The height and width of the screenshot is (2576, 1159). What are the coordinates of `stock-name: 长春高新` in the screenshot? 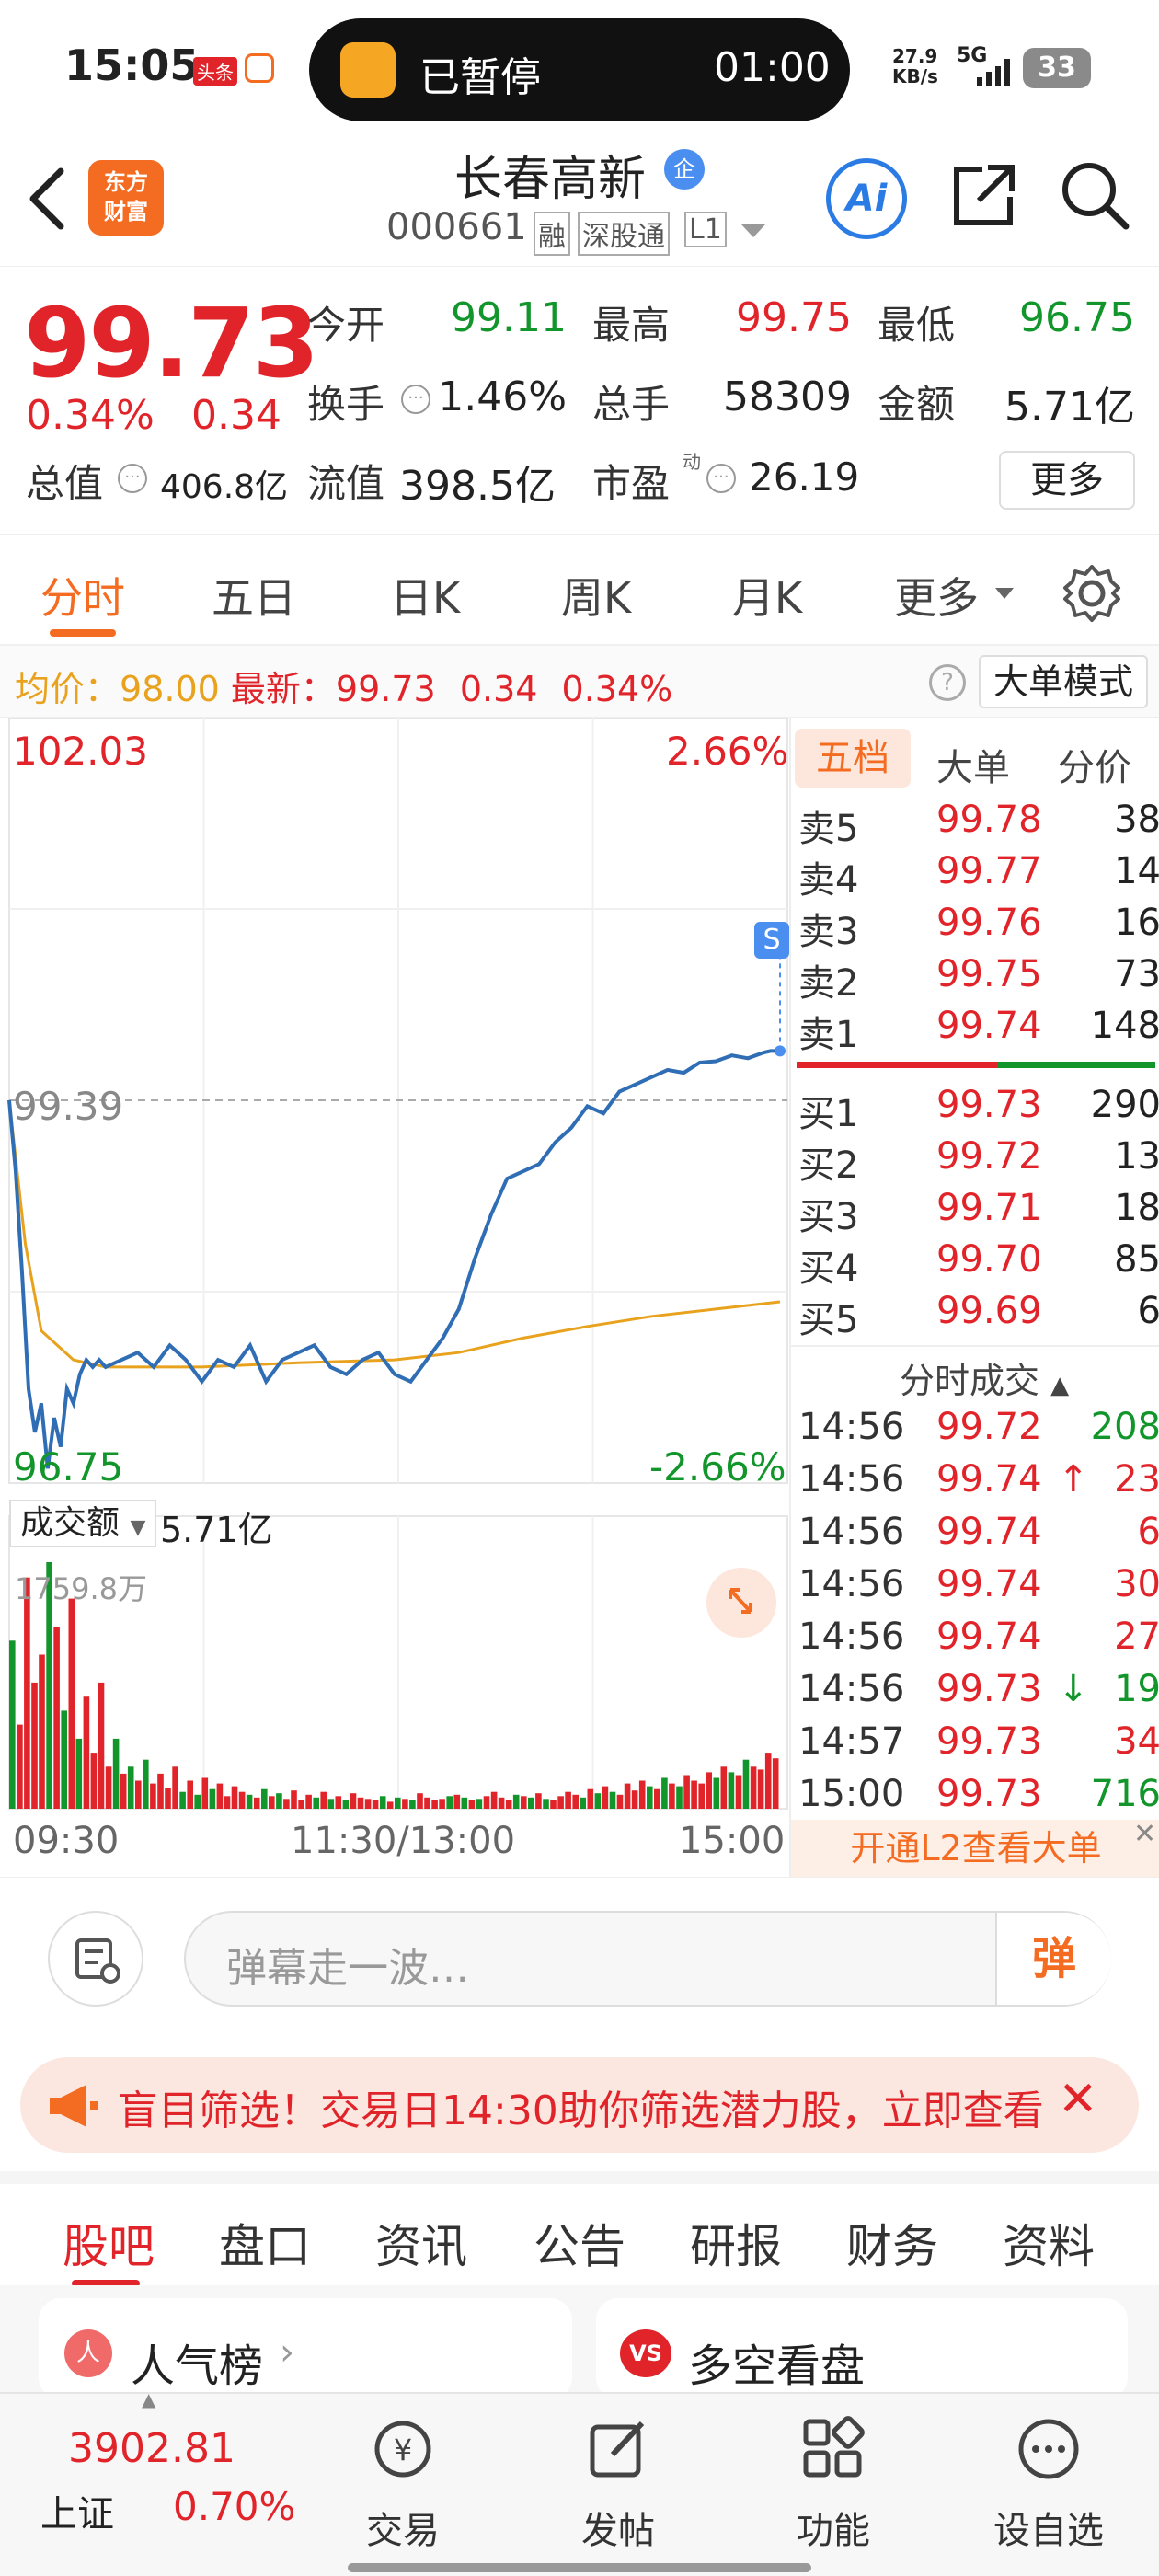 It's located at (550, 179).